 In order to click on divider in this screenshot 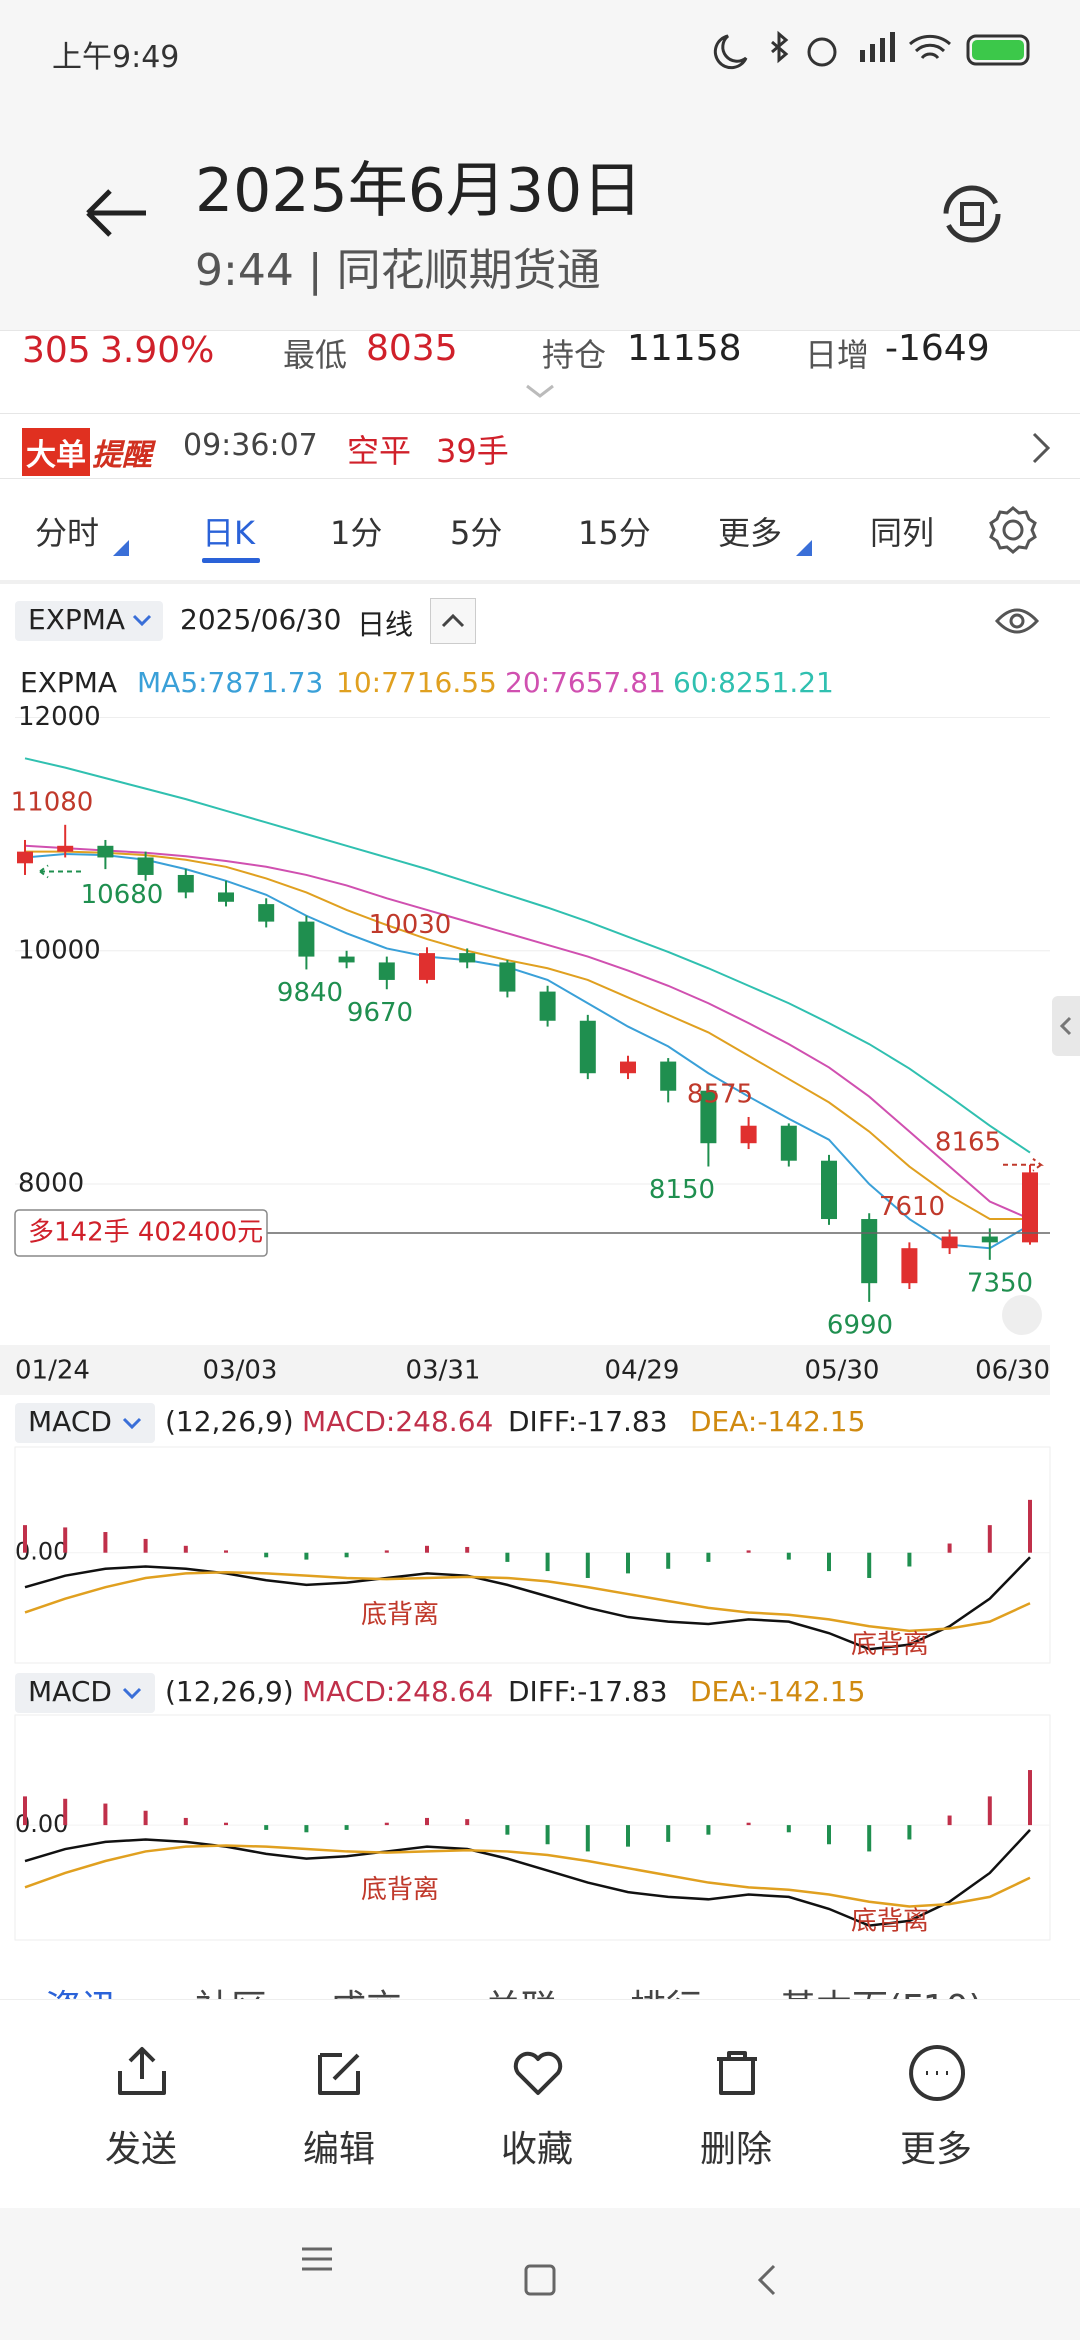, I will do `click(540, 478)`.